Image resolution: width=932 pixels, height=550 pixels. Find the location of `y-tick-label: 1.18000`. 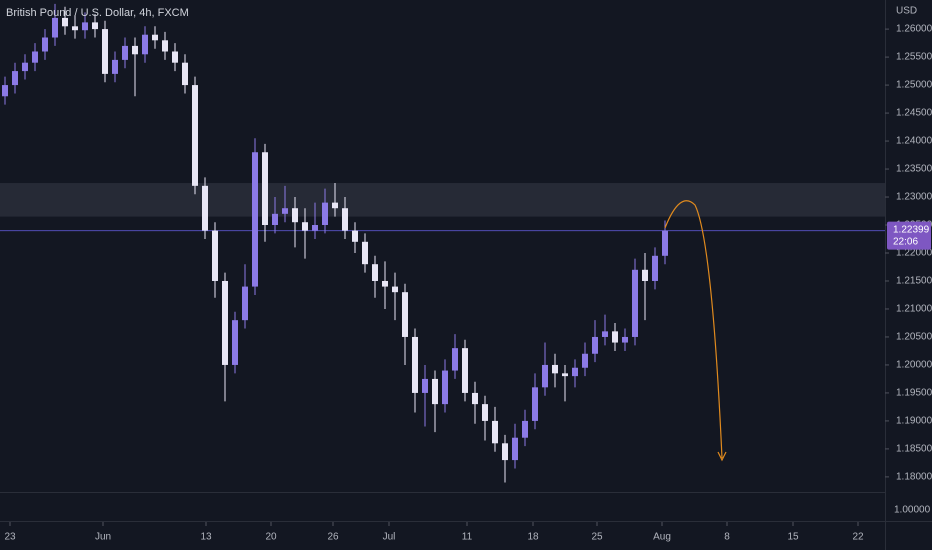

y-tick-label: 1.18000 is located at coordinates (914, 477).